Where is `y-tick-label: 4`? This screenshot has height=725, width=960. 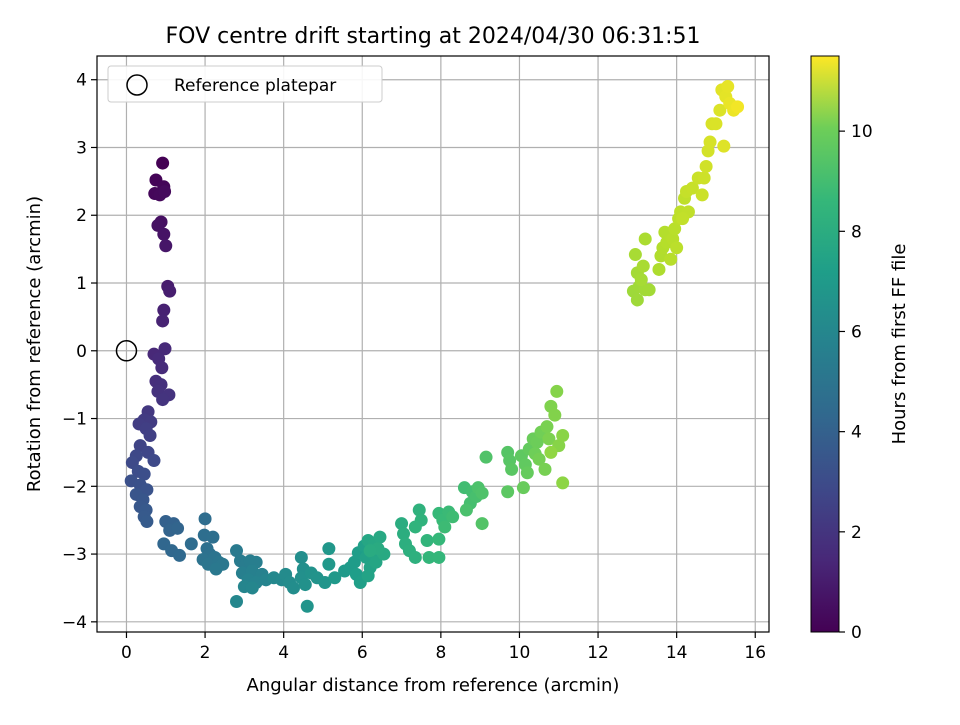 y-tick-label: 4 is located at coordinates (81, 81).